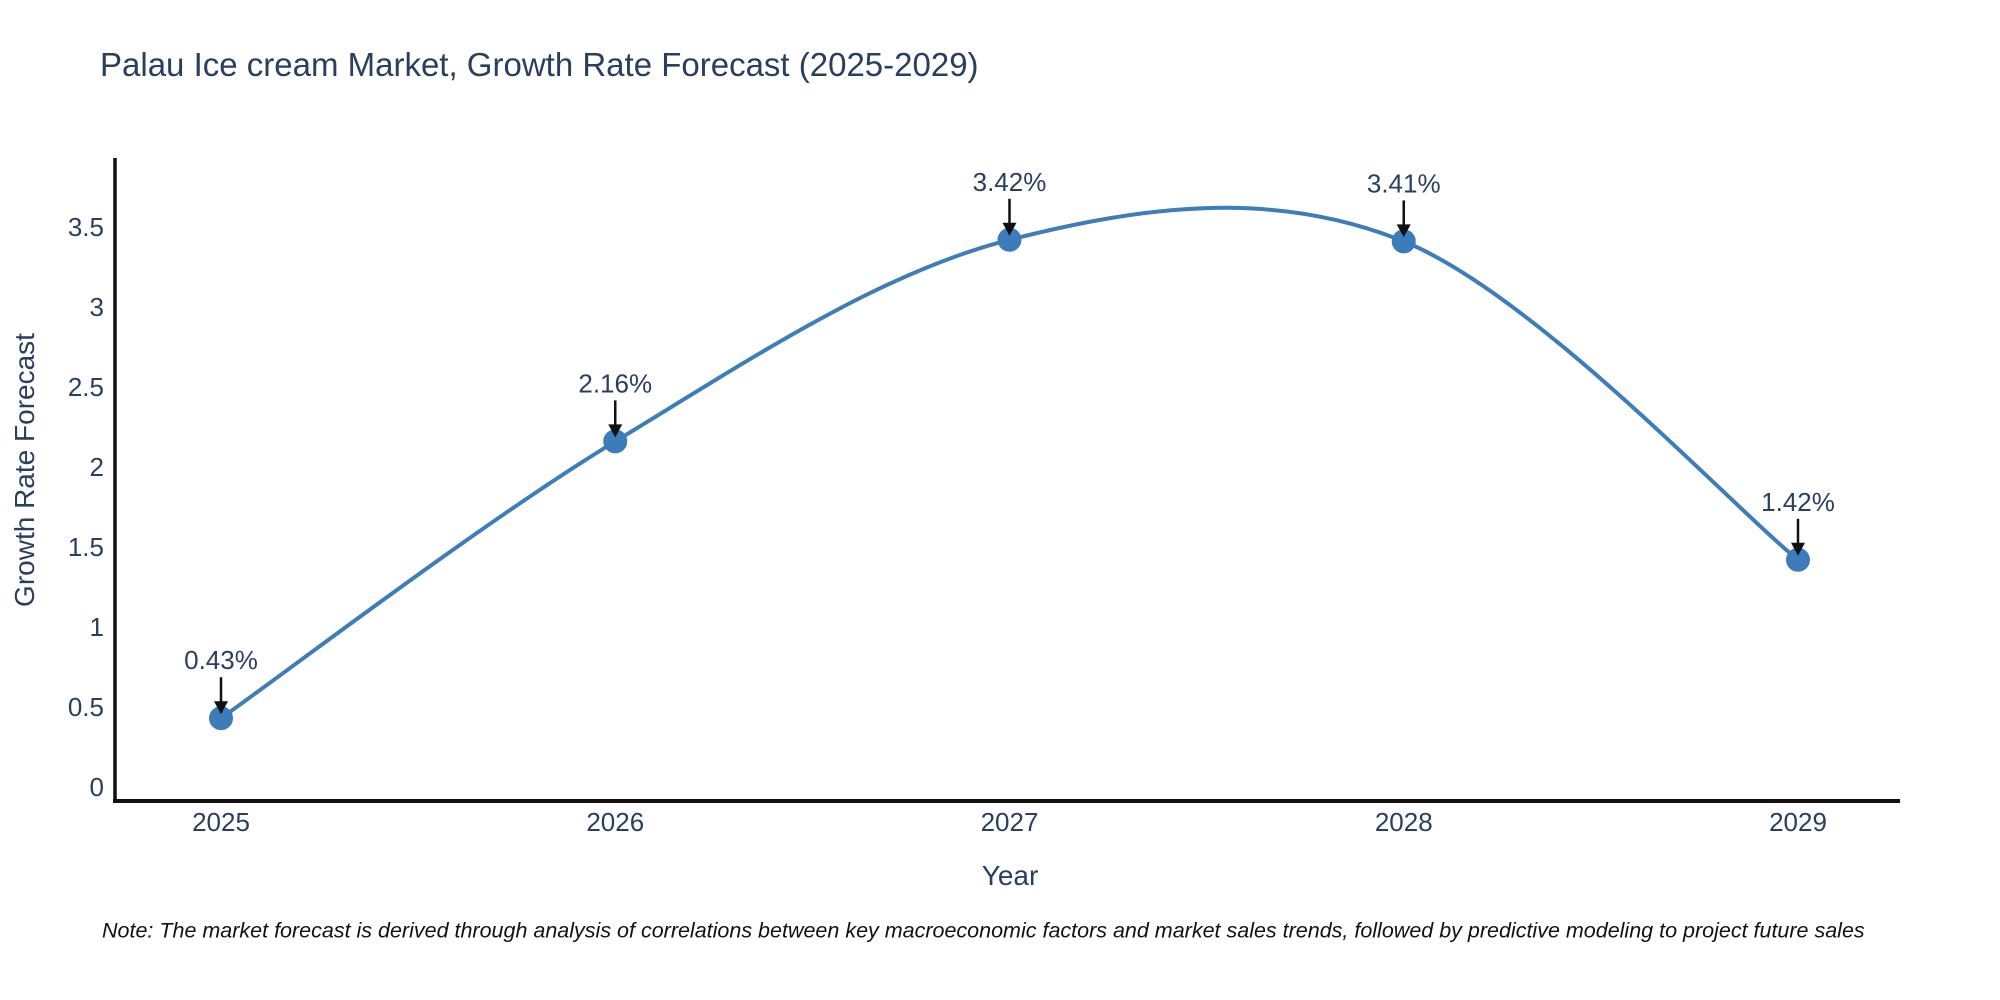  Describe the element at coordinates (86, 387) in the screenshot. I see `y-axis-tick-label: 2.5` at that location.